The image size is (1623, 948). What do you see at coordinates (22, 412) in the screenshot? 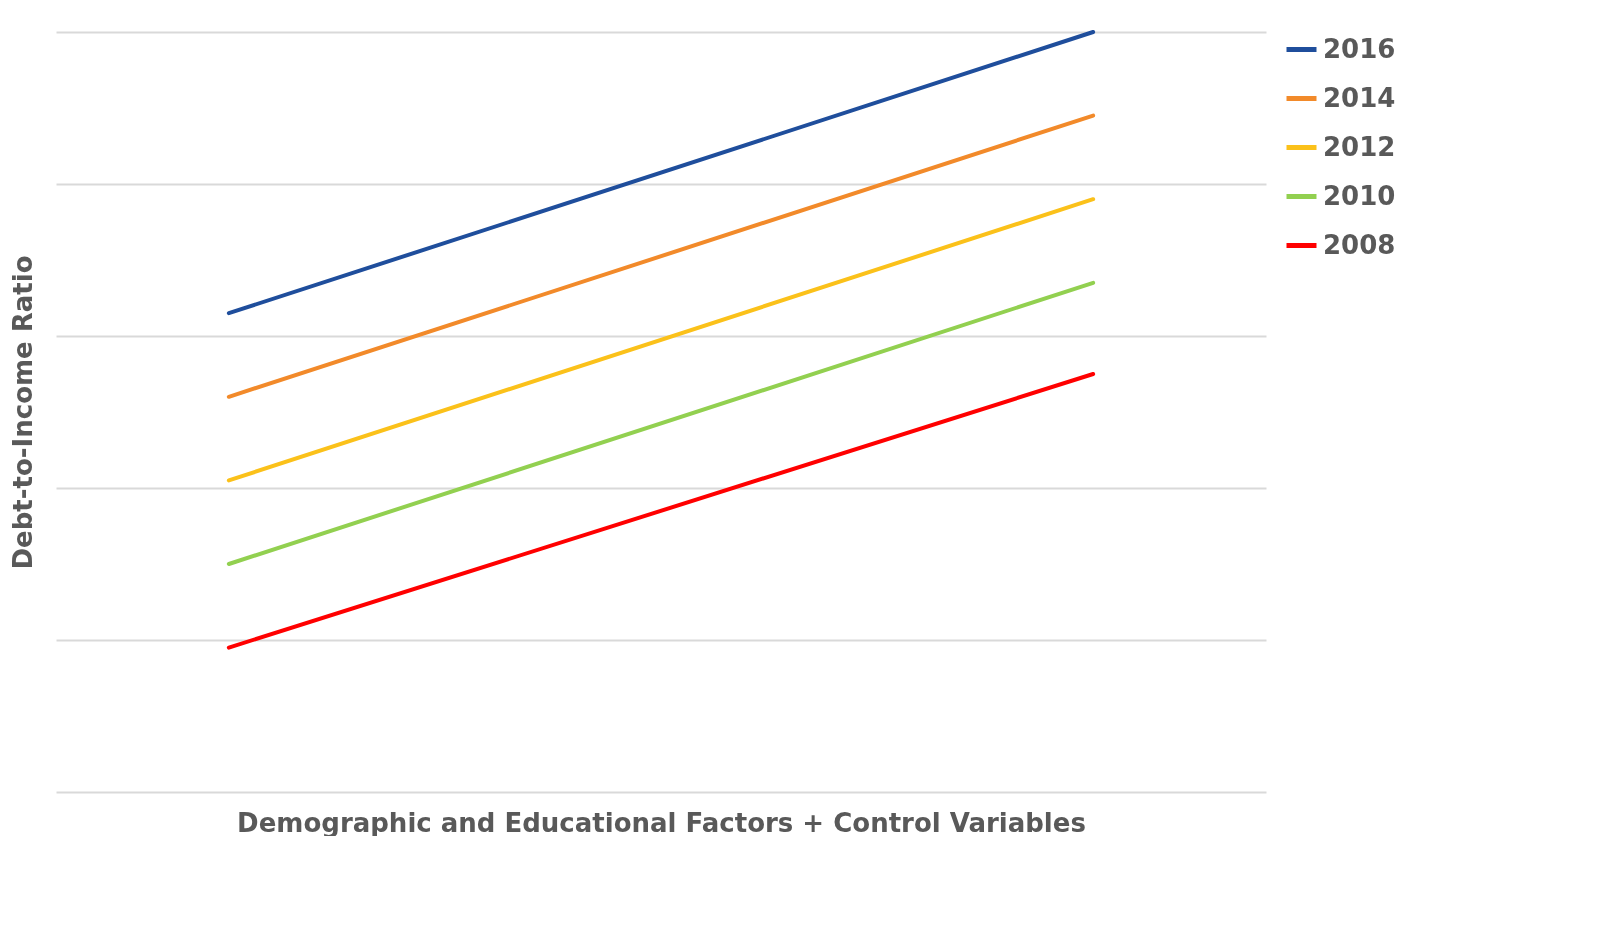
I see `y-axis-title: Debt-to-Income Ratio` at bounding box center [22, 412].